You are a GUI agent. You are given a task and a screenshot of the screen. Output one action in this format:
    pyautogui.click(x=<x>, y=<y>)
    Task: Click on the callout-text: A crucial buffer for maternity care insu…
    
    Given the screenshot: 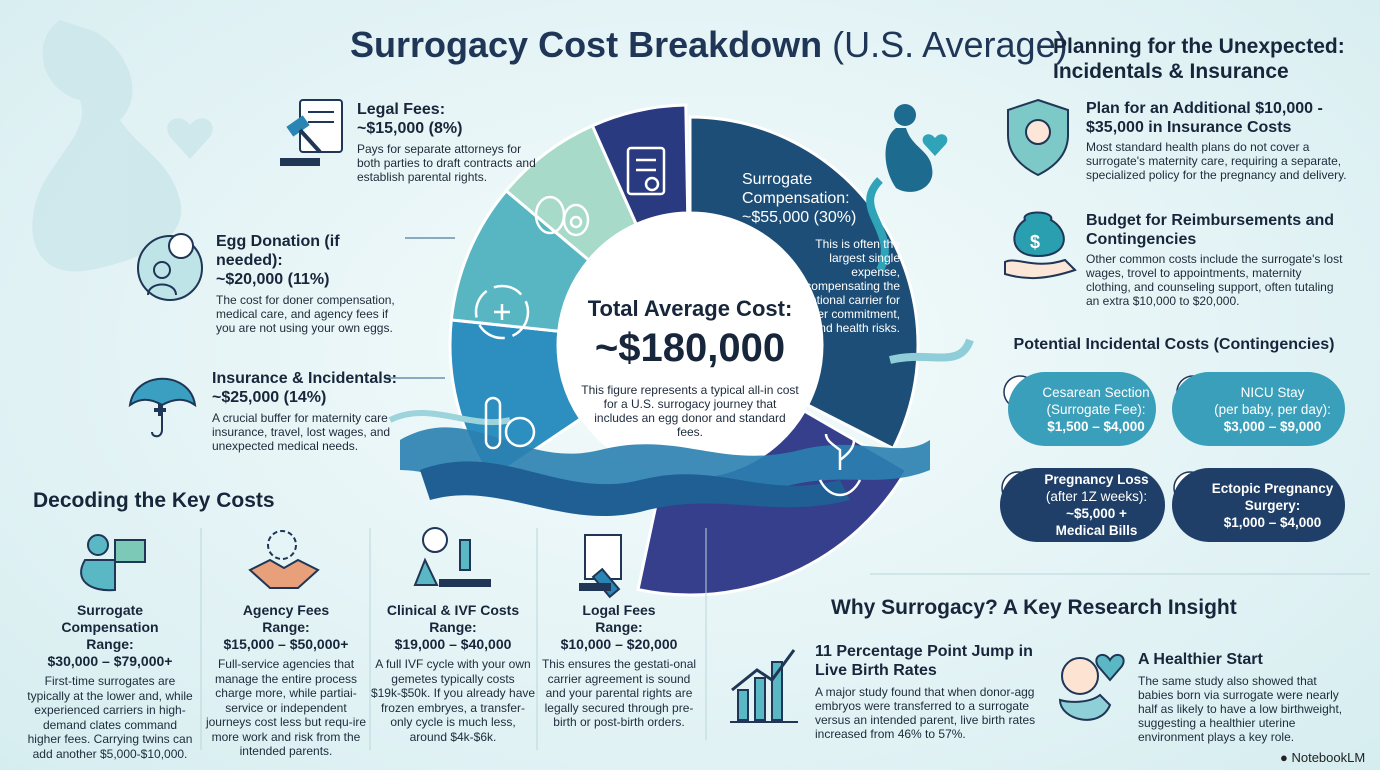 What is the action you would take?
    pyautogui.click(x=301, y=432)
    